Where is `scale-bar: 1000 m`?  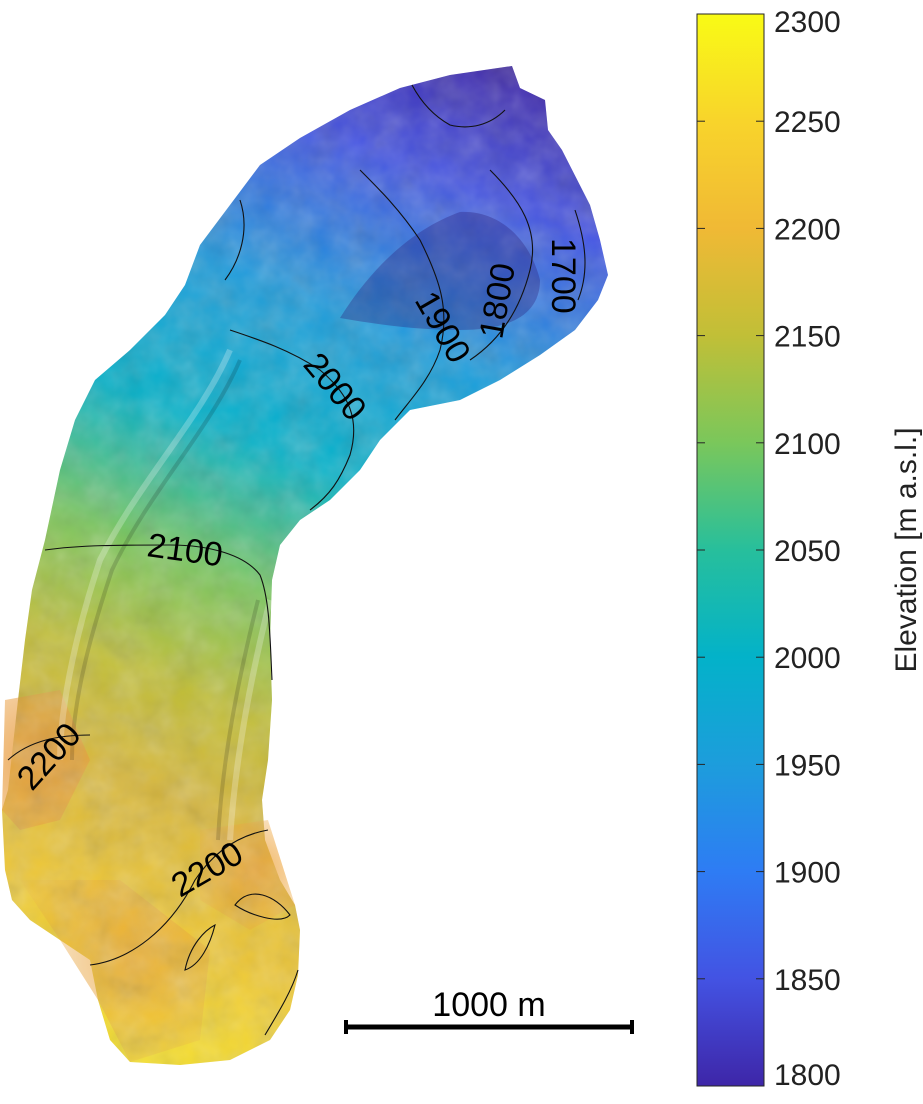
scale-bar: 1000 m is located at coordinates (489, 1010).